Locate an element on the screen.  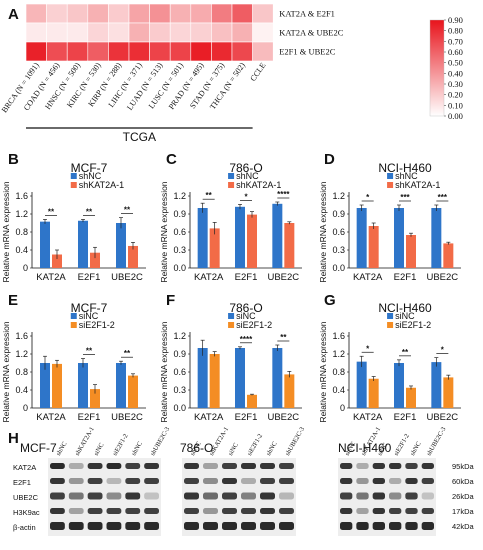
colorbar-tick: 0.60 is located at coordinates (455, 52).